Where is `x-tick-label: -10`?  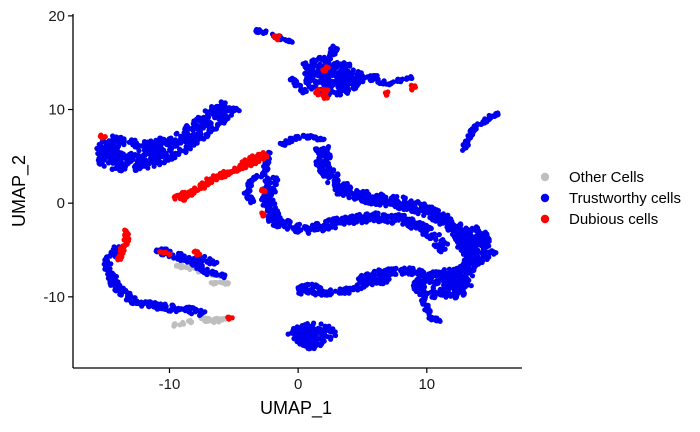
x-tick-label: -10 is located at coordinates (170, 384).